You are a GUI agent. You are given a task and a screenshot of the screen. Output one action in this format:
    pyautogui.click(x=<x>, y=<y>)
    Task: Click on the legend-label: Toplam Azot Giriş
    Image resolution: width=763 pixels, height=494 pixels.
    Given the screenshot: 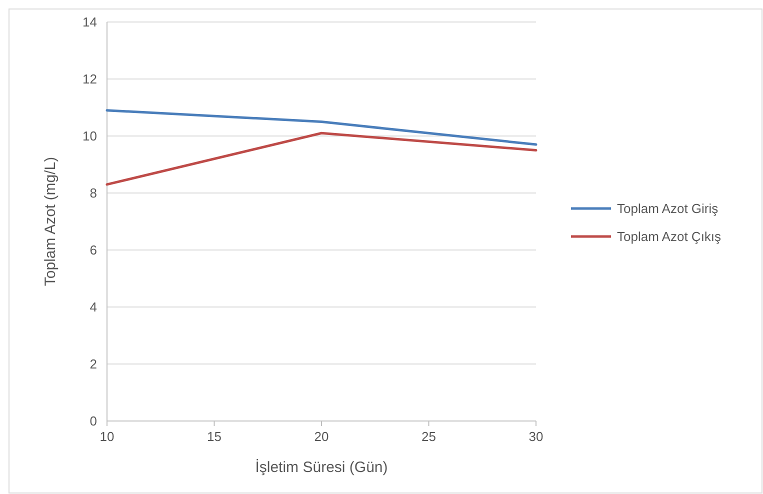 What is the action you would take?
    pyautogui.click(x=668, y=208)
    